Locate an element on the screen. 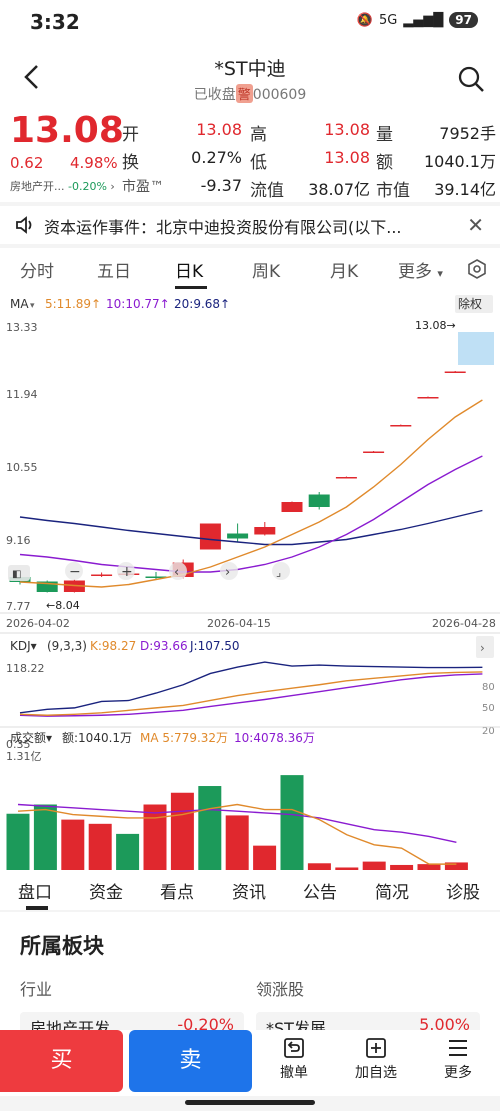 This screenshot has width=500, height=1111. detail-tabs: 盘口 资金 看点 资讯 公告 简况 诊股 is located at coordinates (250, 890).